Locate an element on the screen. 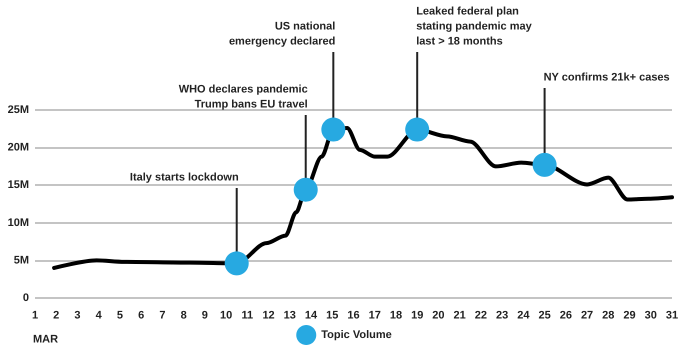 This screenshot has height=352, width=688. x-tick-label: 1 is located at coordinates (35, 316).